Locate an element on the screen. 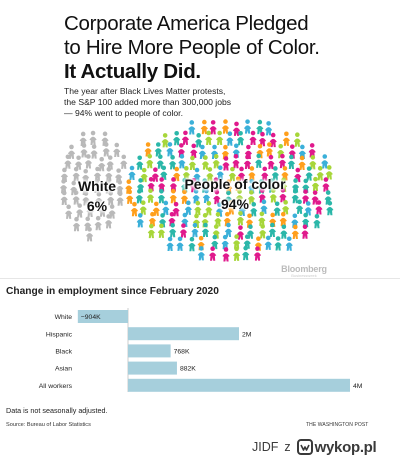 This screenshot has height=459, width=400. watermark: JIDF z wykop.pl is located at coordinates (314, 447).